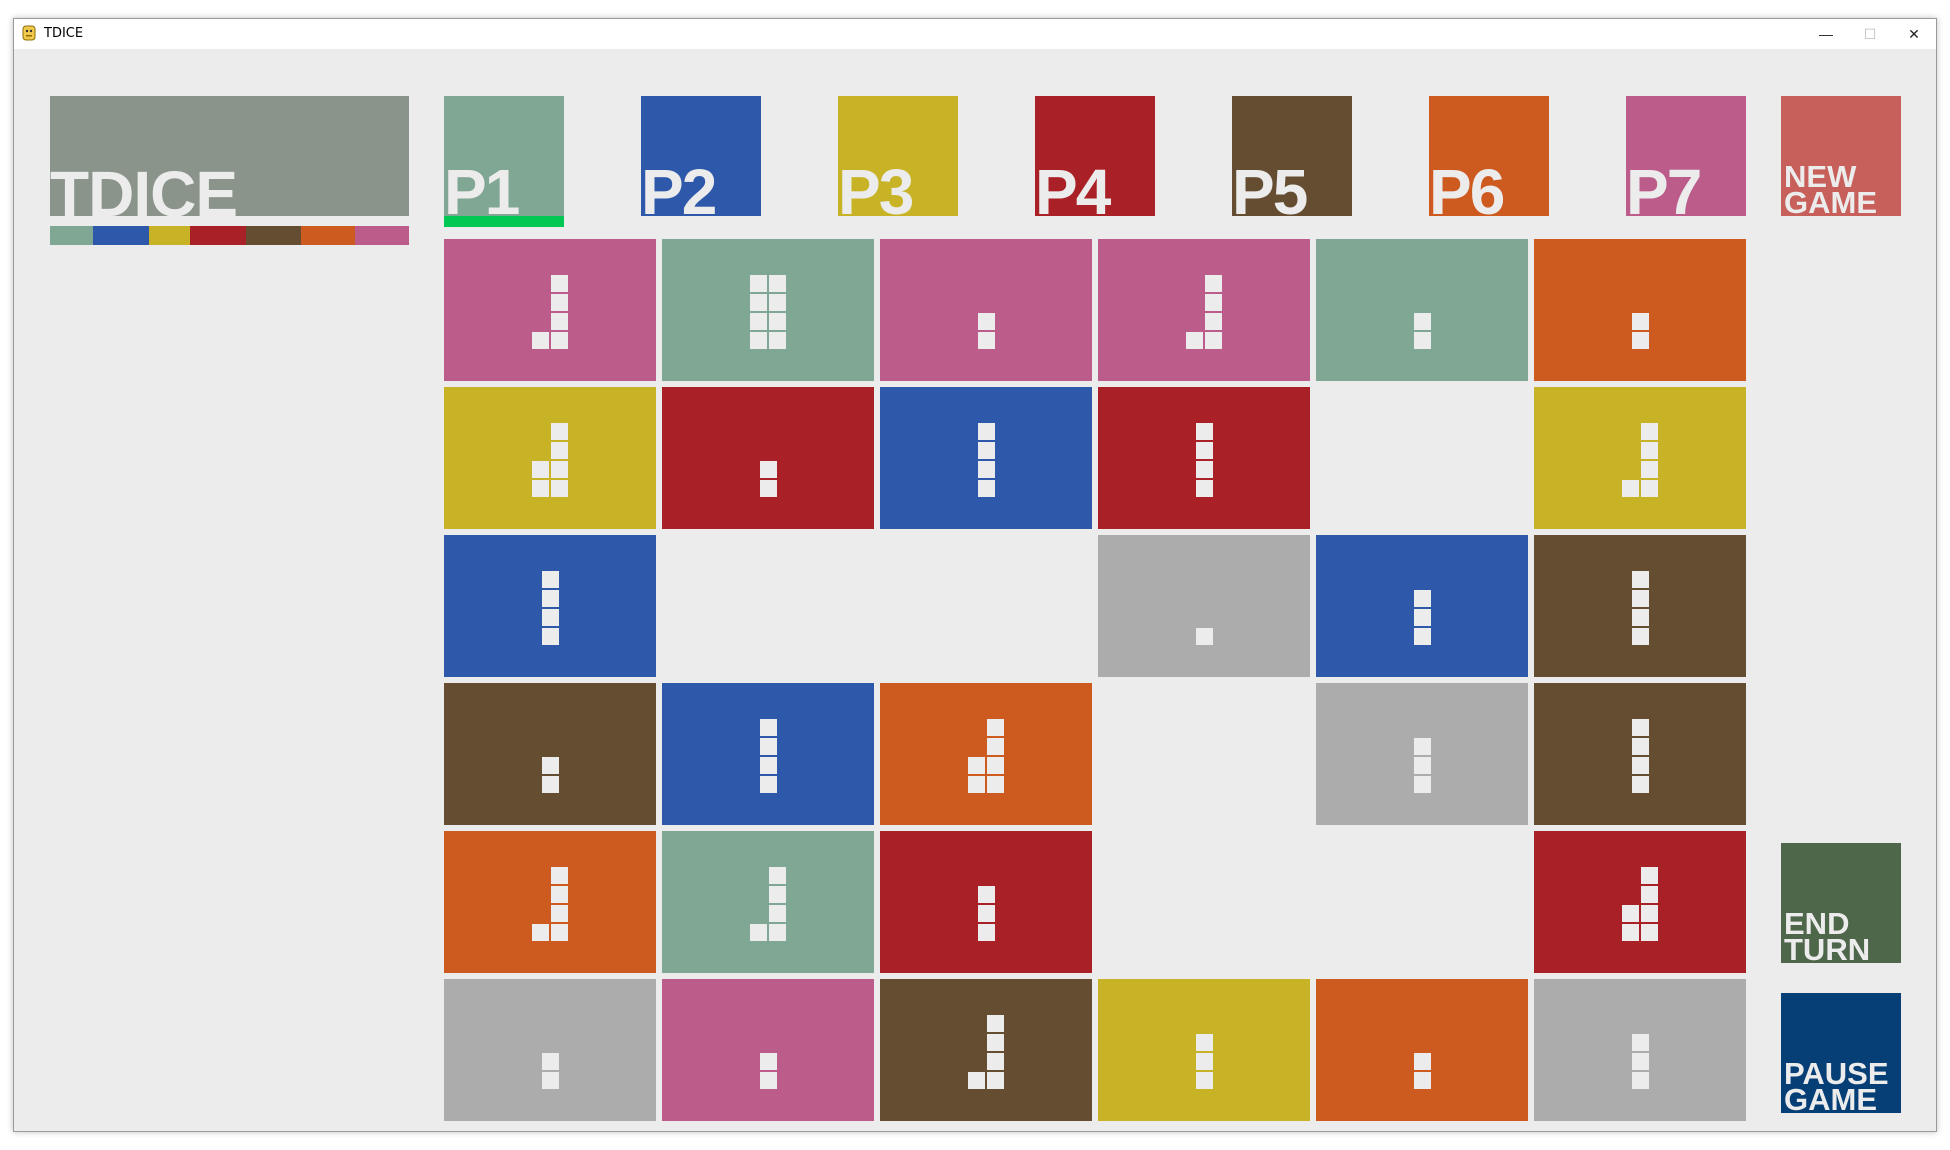 This screenshot has height=1150, width=1950. What do you see at coordinates (218, 235) in the screenshot?
I see `territory-segment-p4` at bounding box center [218, 235].